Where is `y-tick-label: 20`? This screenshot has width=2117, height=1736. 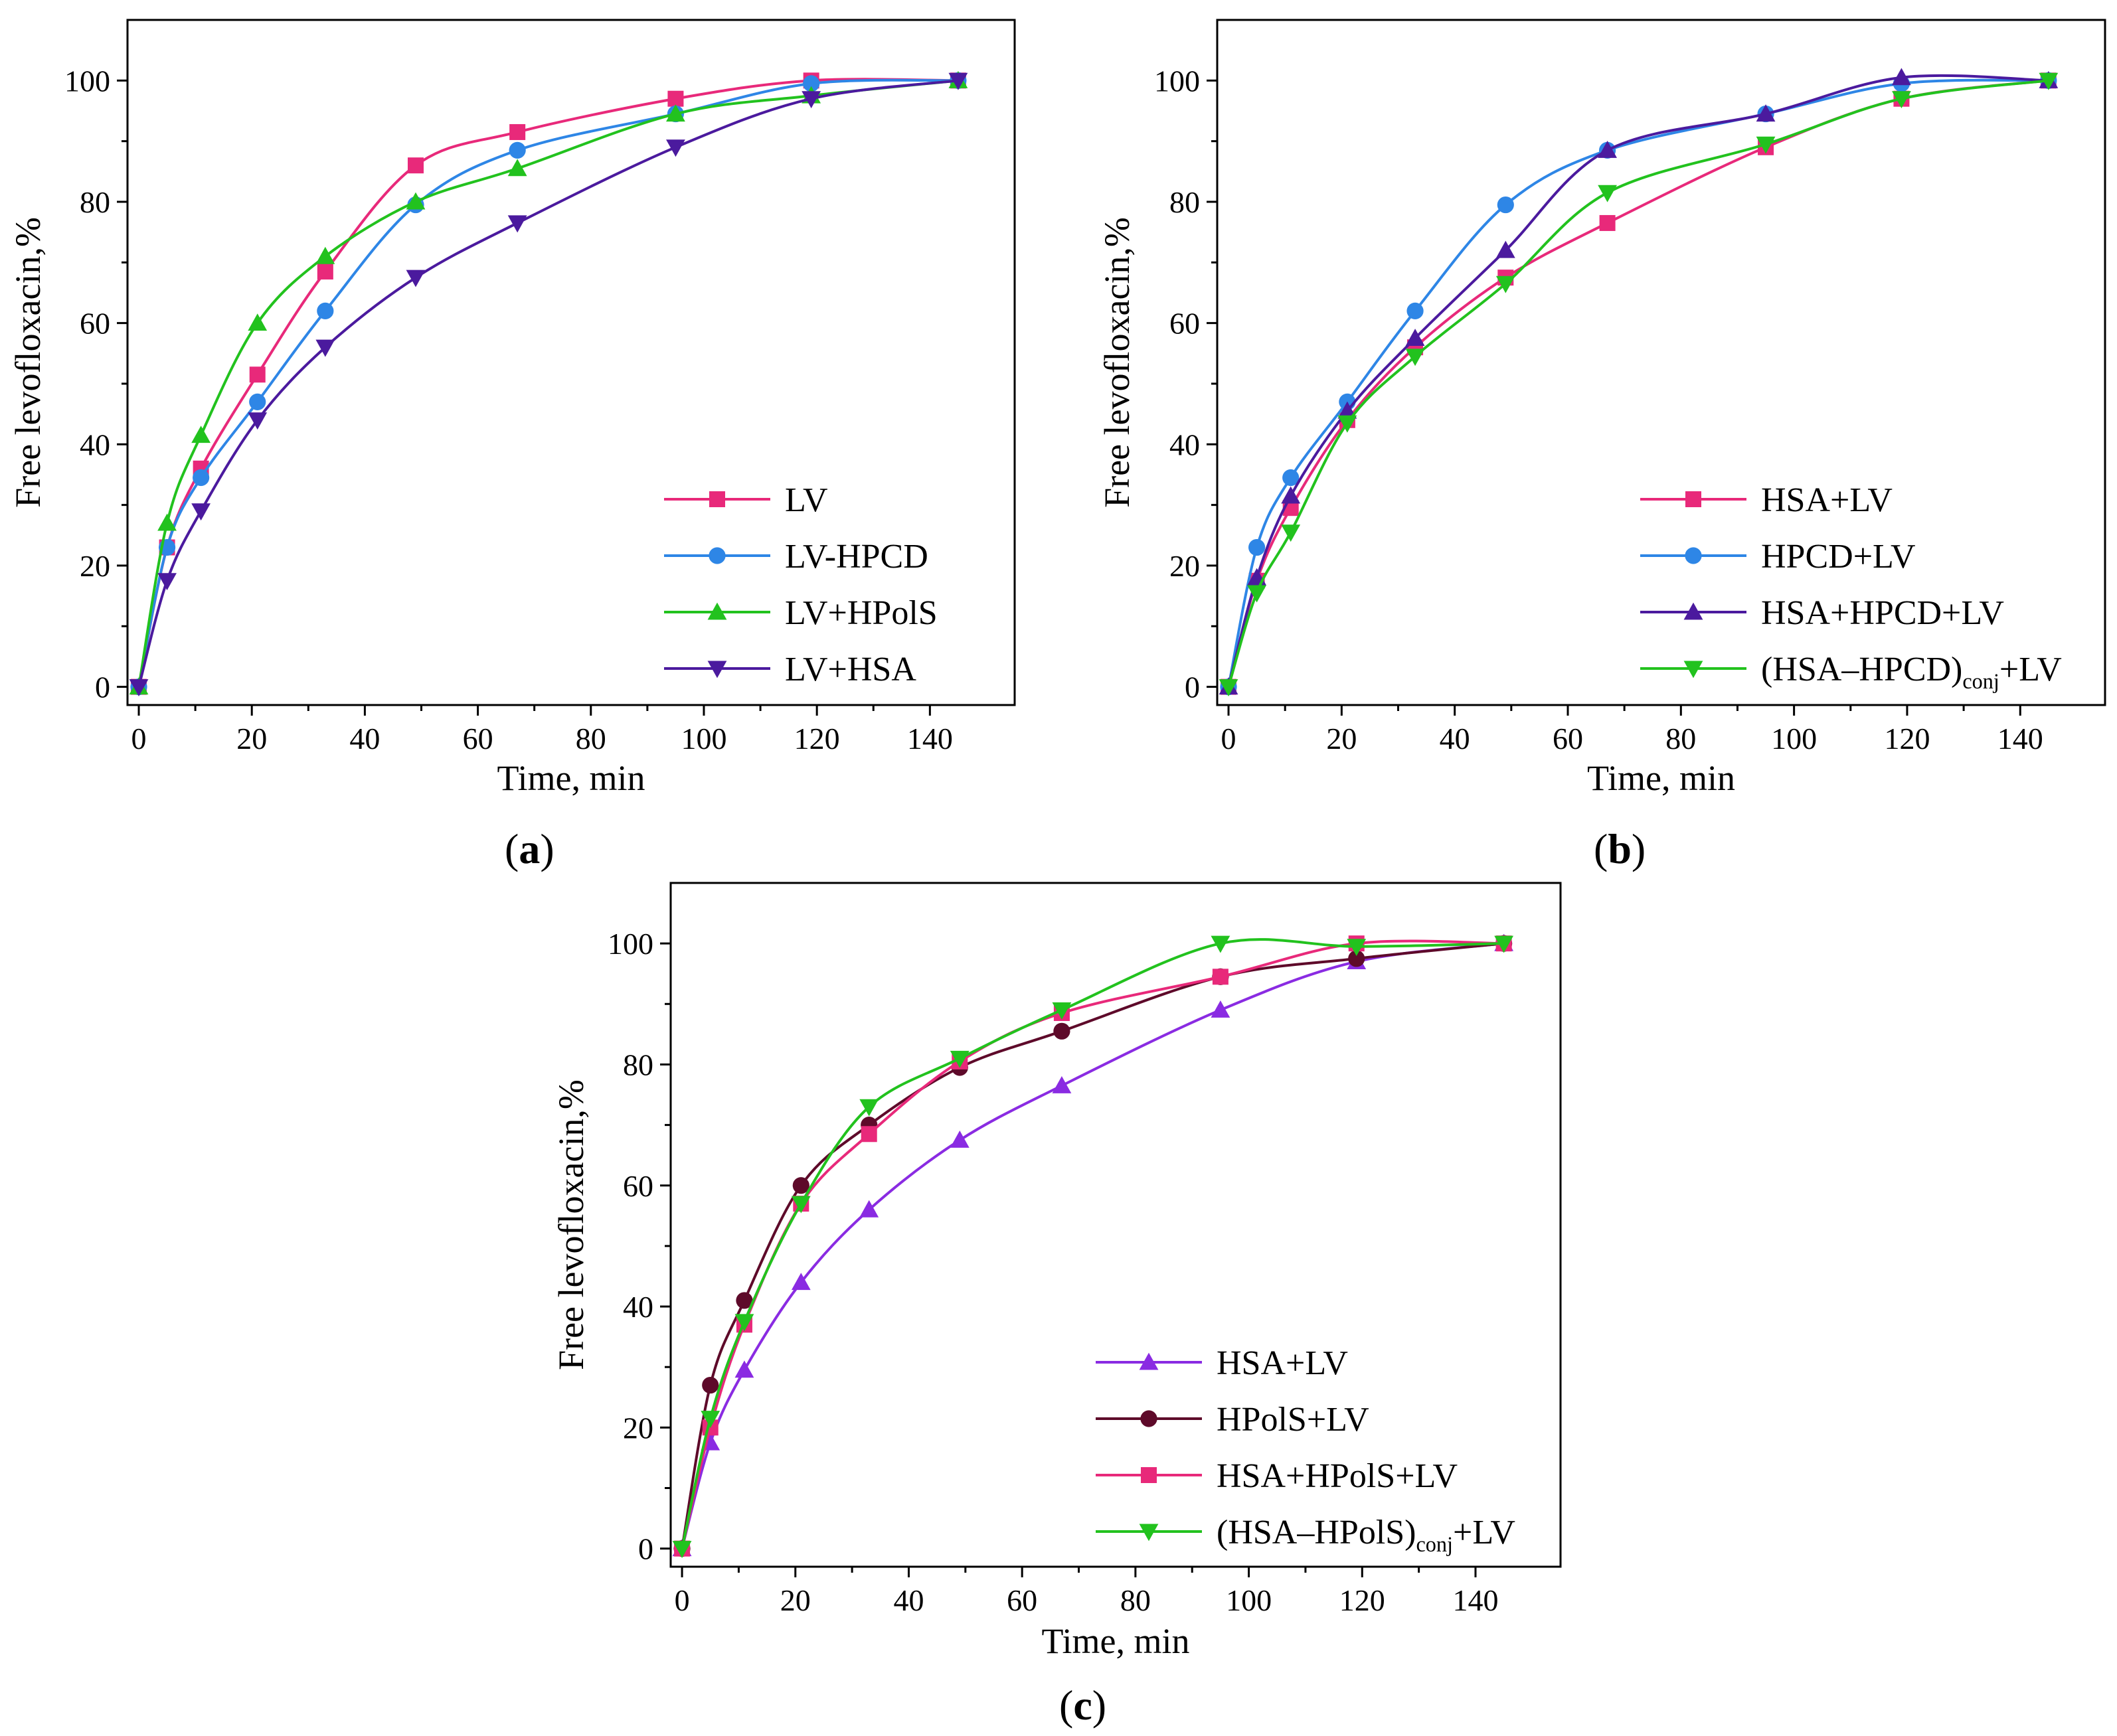 y-tick-label: 20 is located at coordinates (1185, 566).